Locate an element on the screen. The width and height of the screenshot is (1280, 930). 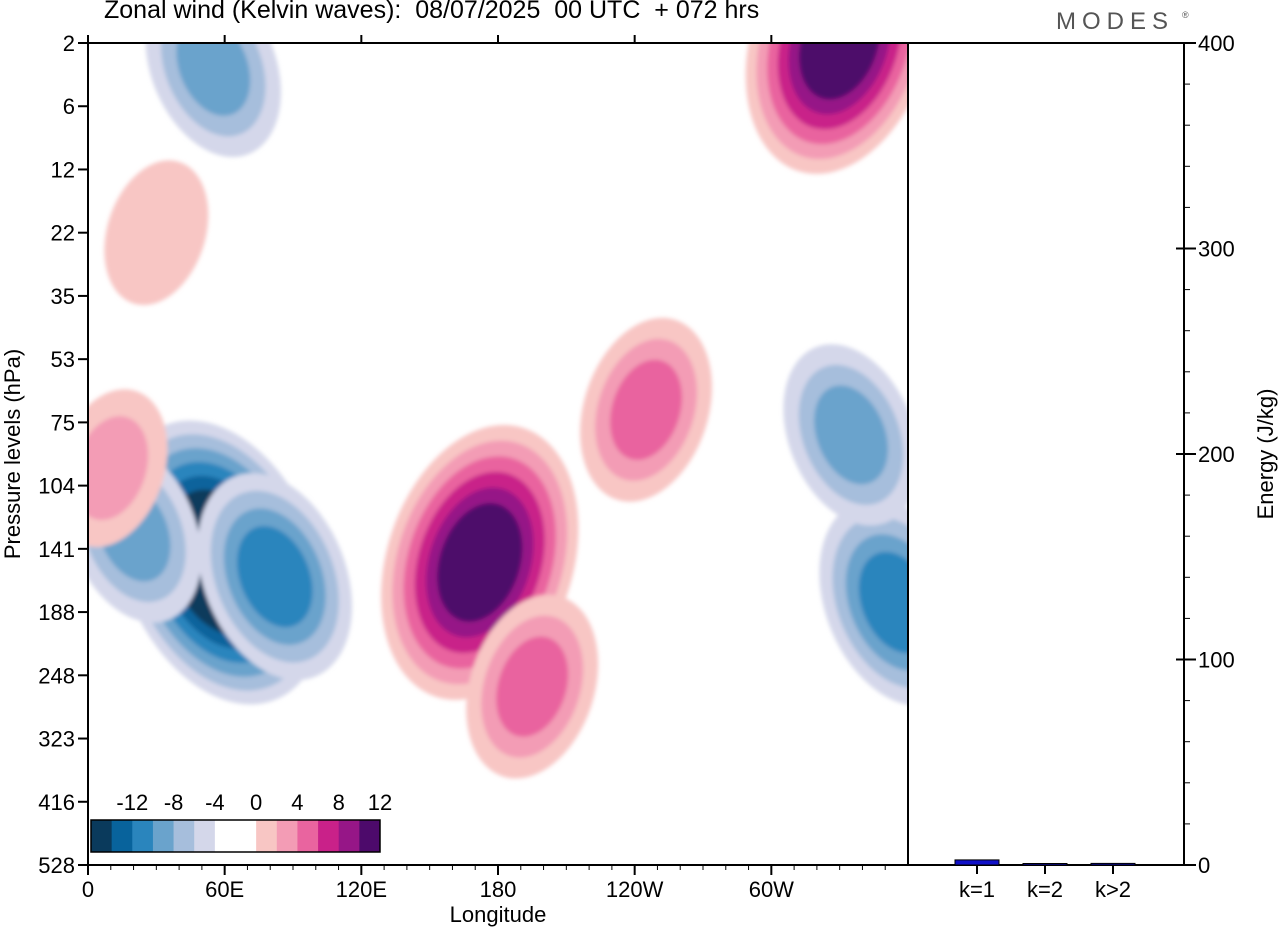
colorbar-frame is located at coordinates (235, 836).